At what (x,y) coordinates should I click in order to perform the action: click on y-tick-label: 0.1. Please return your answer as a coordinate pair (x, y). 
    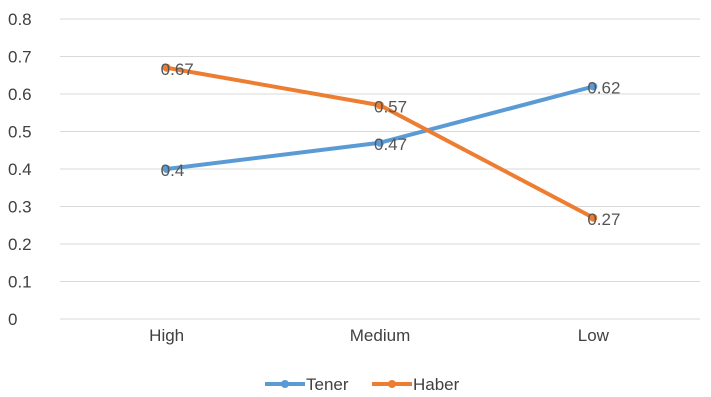
    Looking at the image, I should click on (20, 282).